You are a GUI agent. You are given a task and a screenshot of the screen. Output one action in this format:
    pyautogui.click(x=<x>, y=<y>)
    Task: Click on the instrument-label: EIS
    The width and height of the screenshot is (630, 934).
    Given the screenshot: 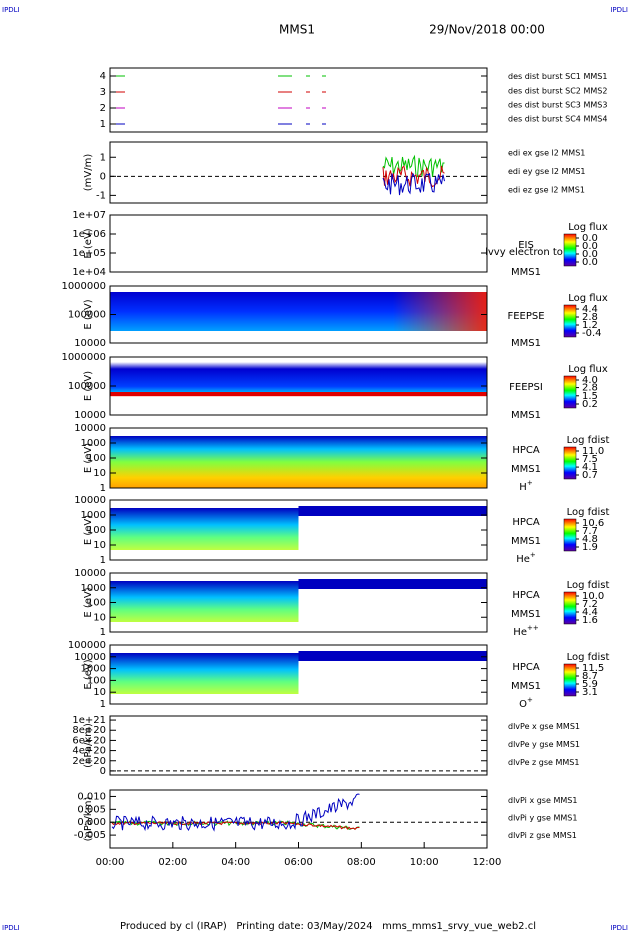 What is the action you would take?
    pyautogui.click(x=526, y=245)
    